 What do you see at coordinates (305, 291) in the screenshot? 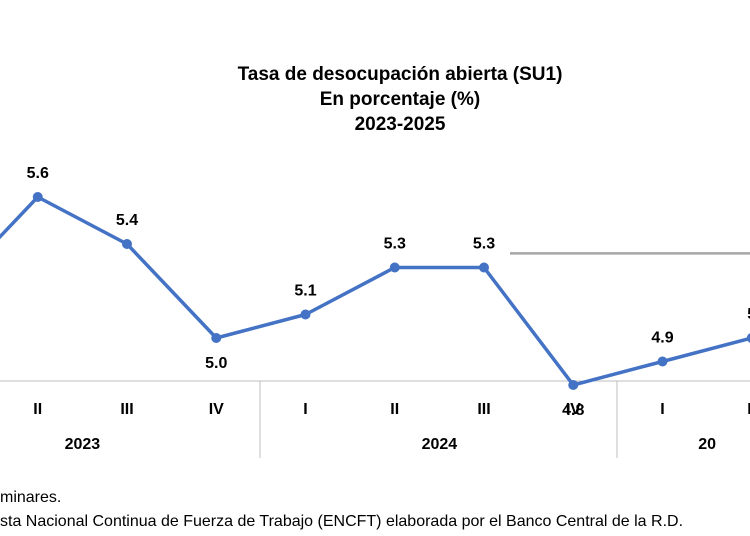
I see `data-label: 5.1` at bounding box center [305, 291].